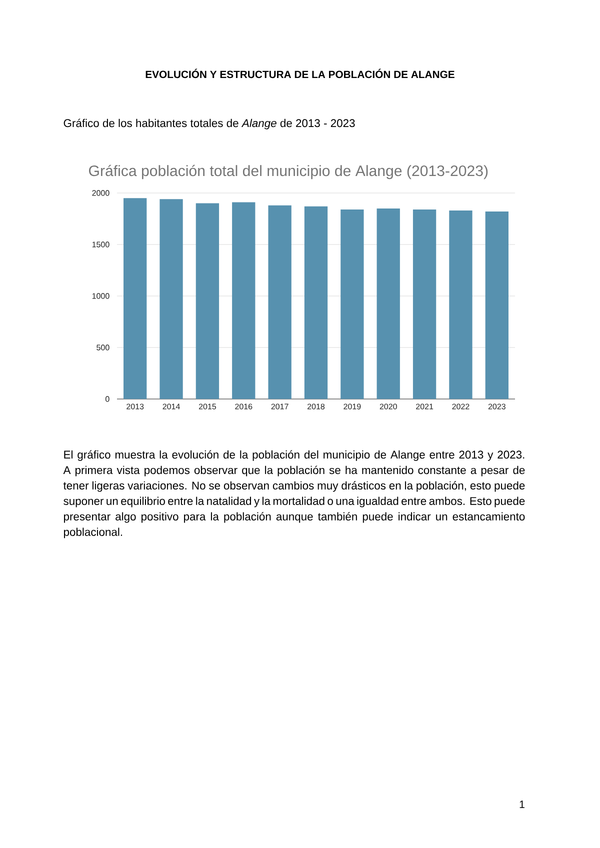 This screenshot has width=600, height=848. What do you see at coordinates (171, 407) in the screenshot?
I see `x-tick-label: 2014` at bounding box center [171, 407].